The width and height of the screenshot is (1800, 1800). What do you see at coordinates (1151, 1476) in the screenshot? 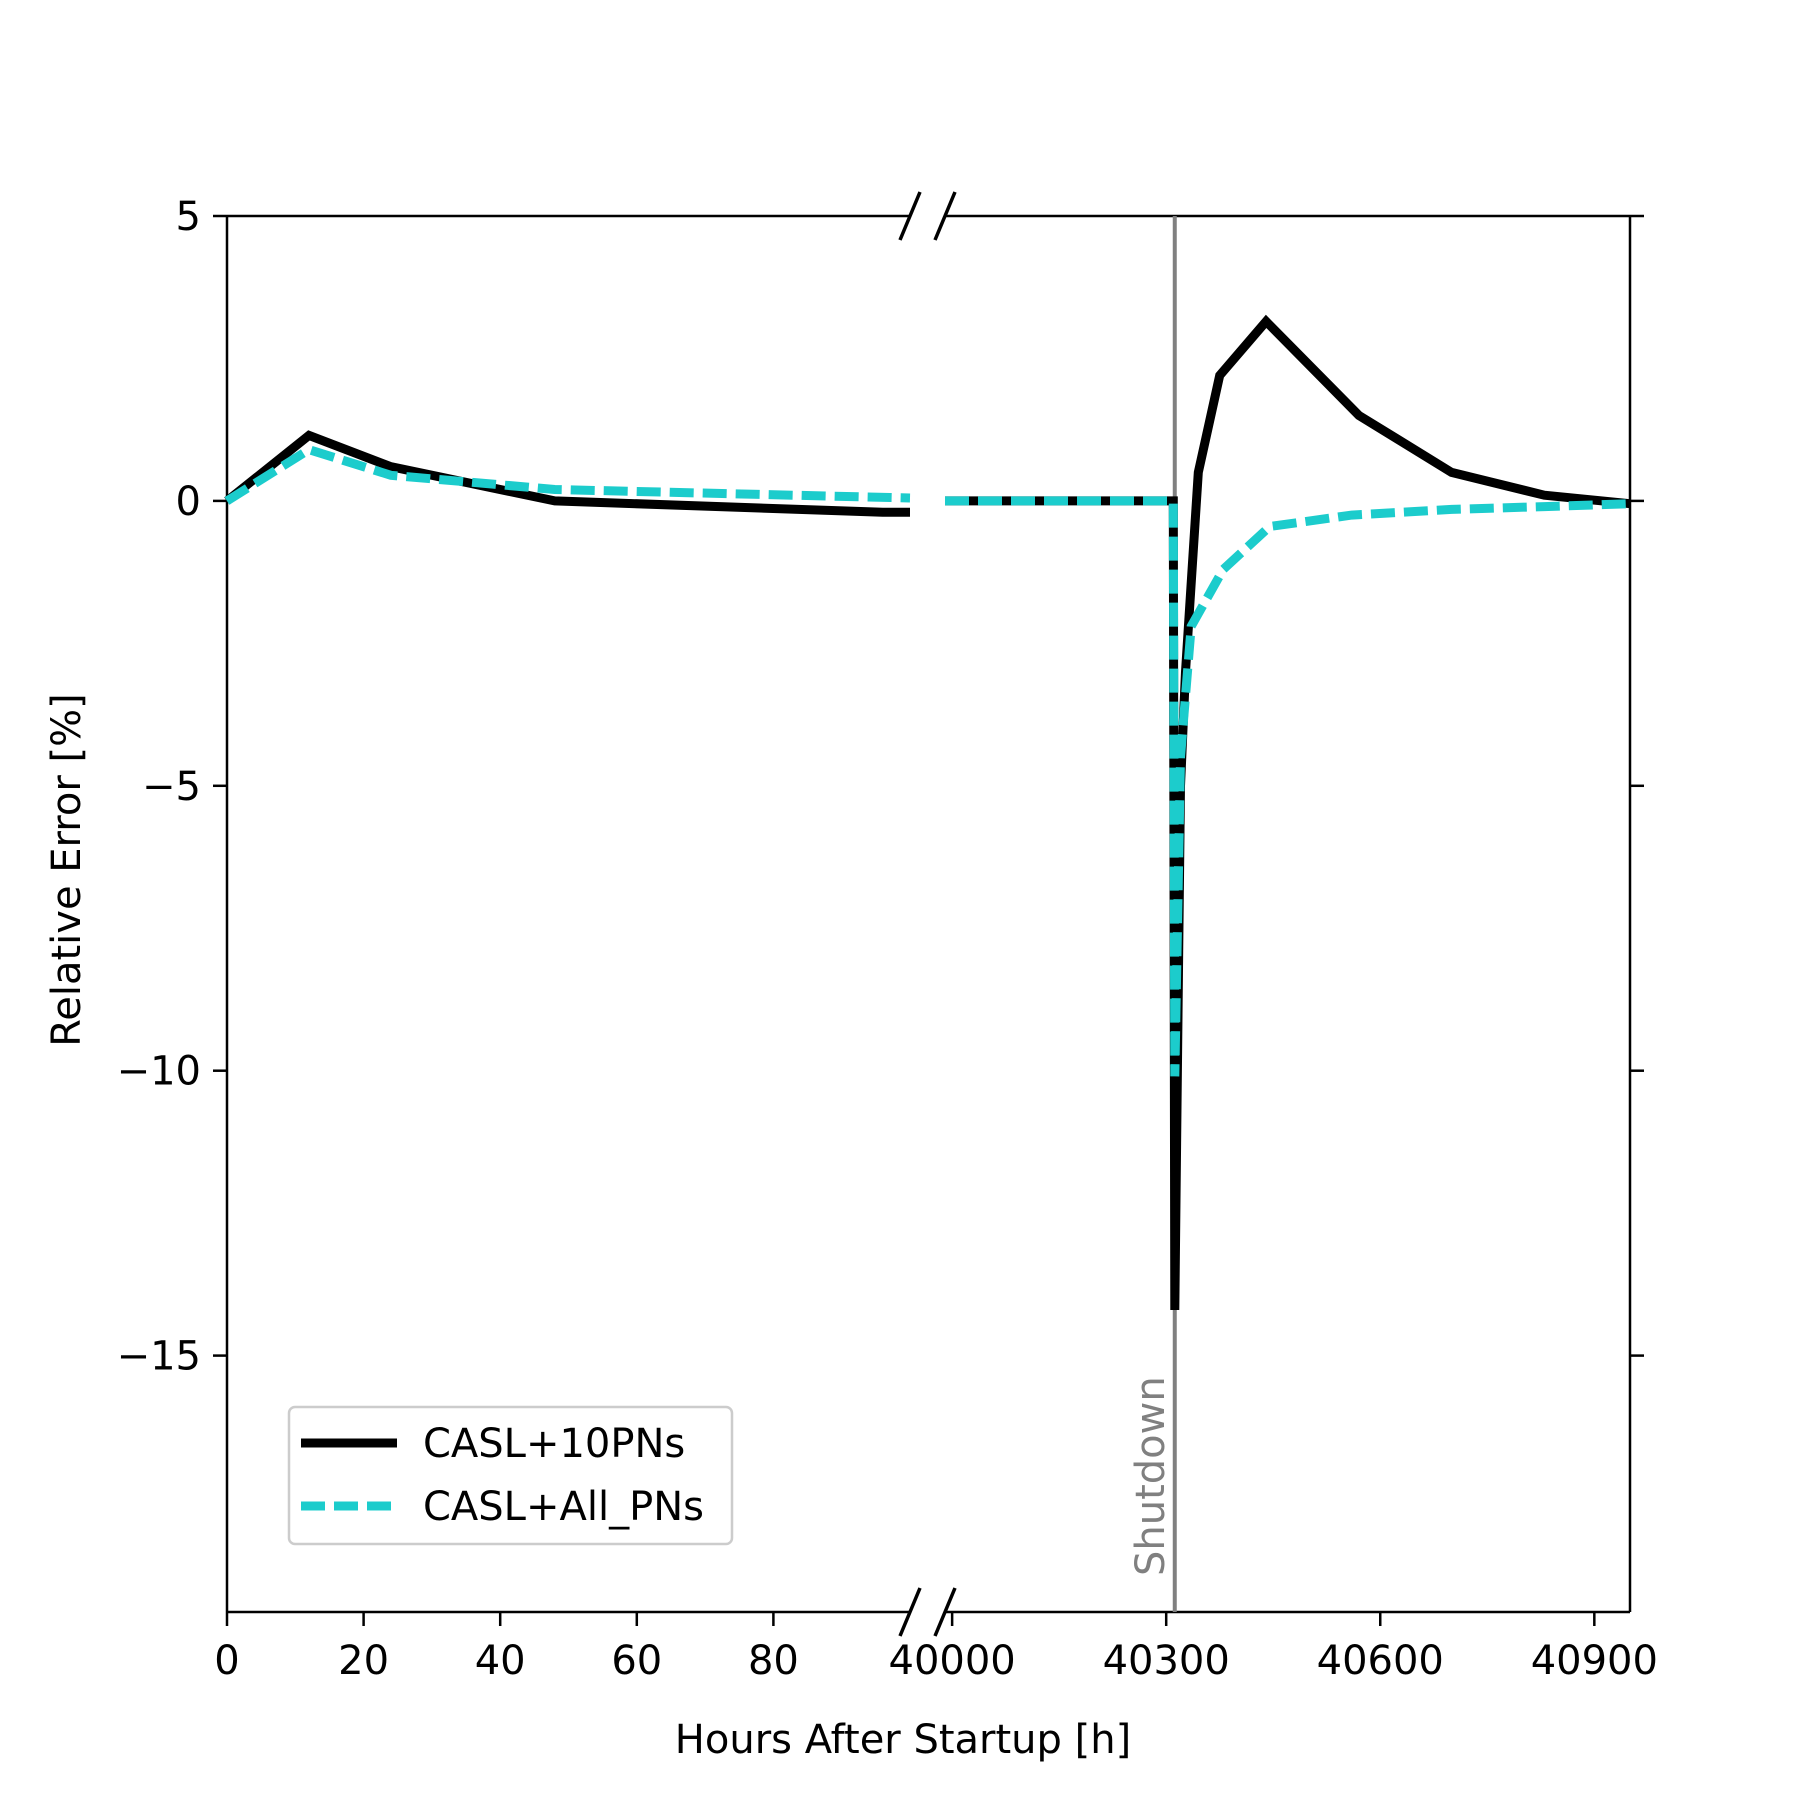
I see `shutdown-label: Shutdown` at bounding box center [1151, 1476].